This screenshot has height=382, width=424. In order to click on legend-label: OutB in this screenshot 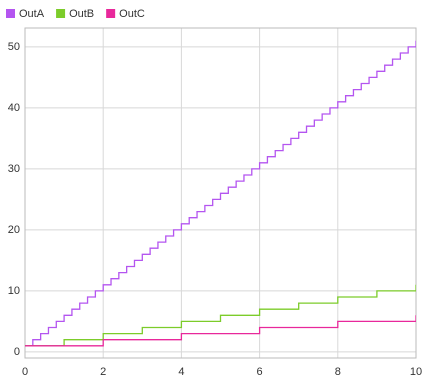, I will do `click(81, 14)`.